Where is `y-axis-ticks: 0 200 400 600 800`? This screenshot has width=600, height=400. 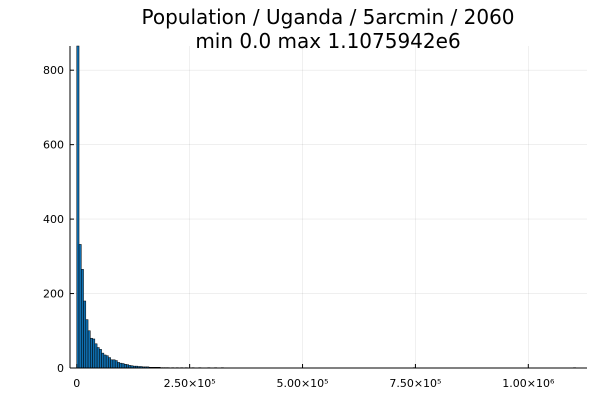 y-axis-ticks: 0 200 400 600 800 is located at coordinates (58, 219).